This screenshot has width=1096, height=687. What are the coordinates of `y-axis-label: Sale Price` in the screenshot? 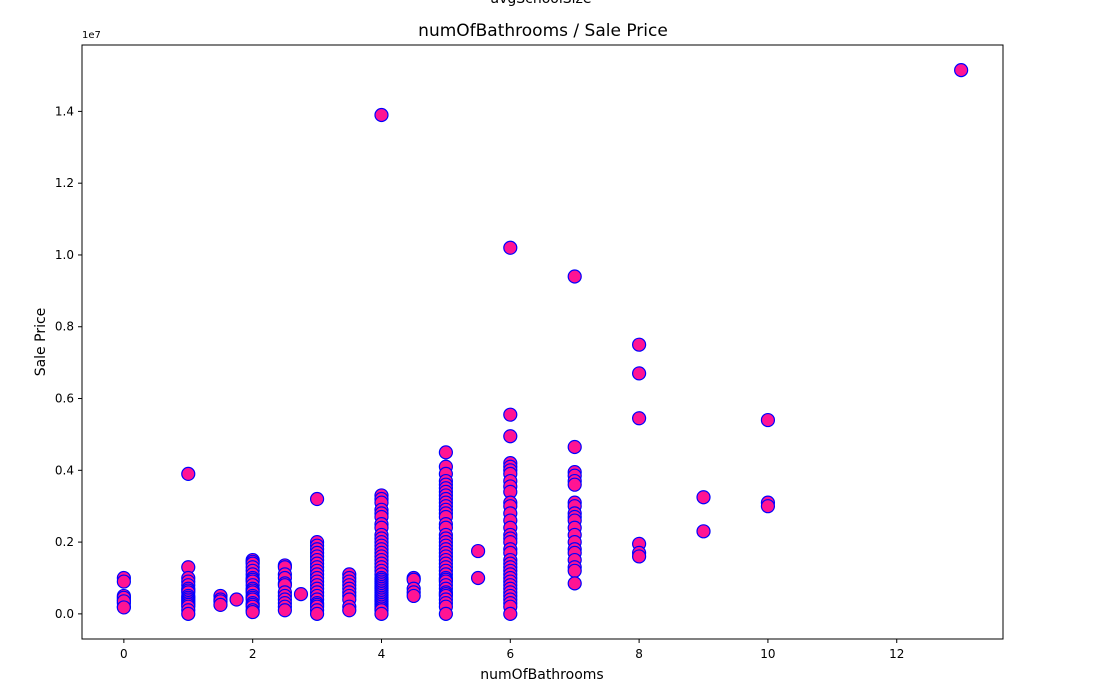 It's located at (41, 342).